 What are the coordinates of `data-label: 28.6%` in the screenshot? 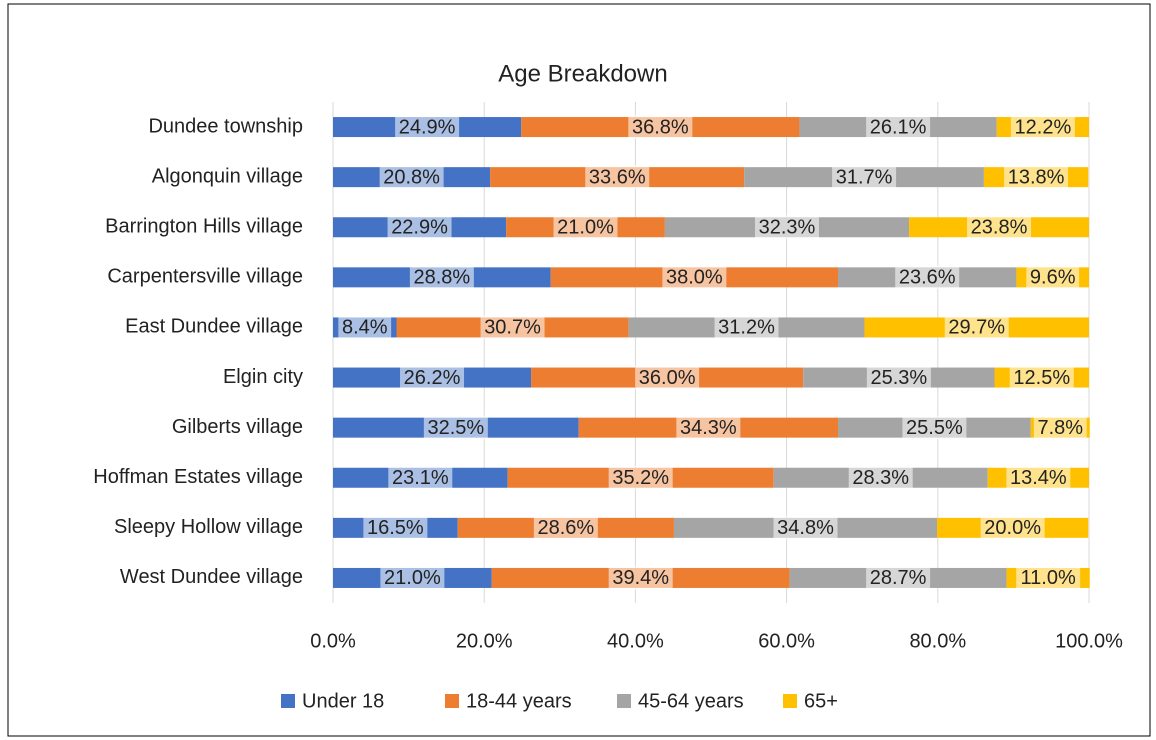 It's located at (565, 528).